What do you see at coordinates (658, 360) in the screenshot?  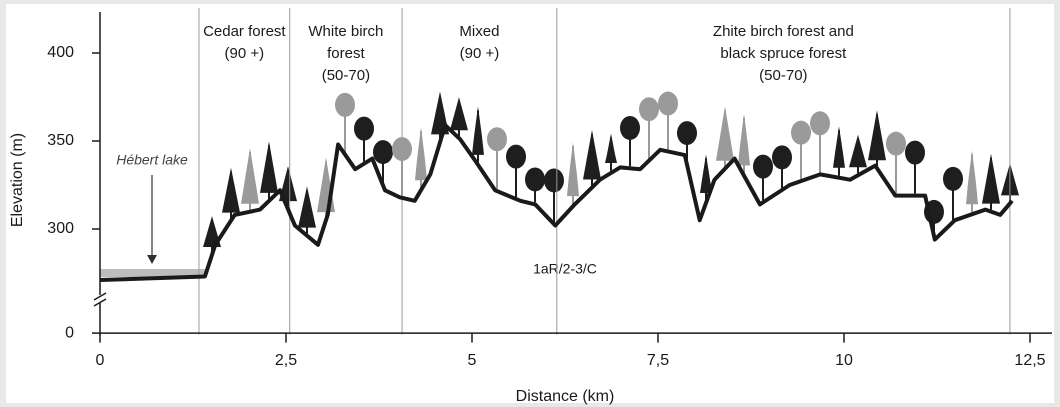 I see `x-tick-label: 7,5` at bounding box center [658, 360].